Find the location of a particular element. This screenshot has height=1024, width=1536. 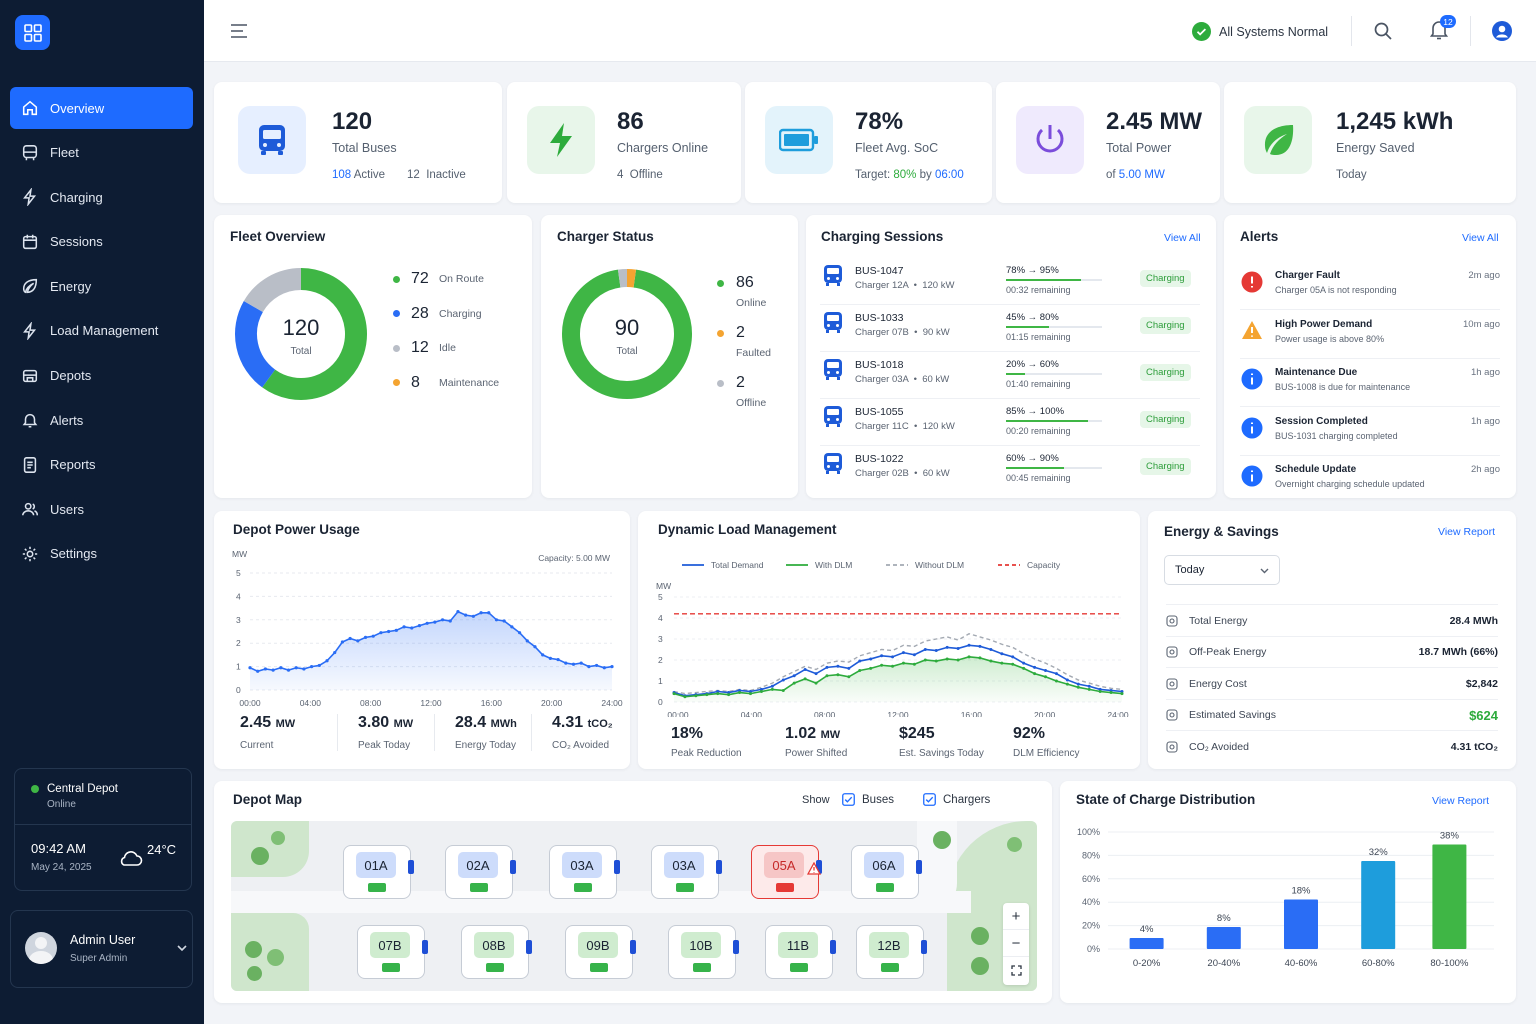

charging-bay: 07B is located at coordinates (392, 952).